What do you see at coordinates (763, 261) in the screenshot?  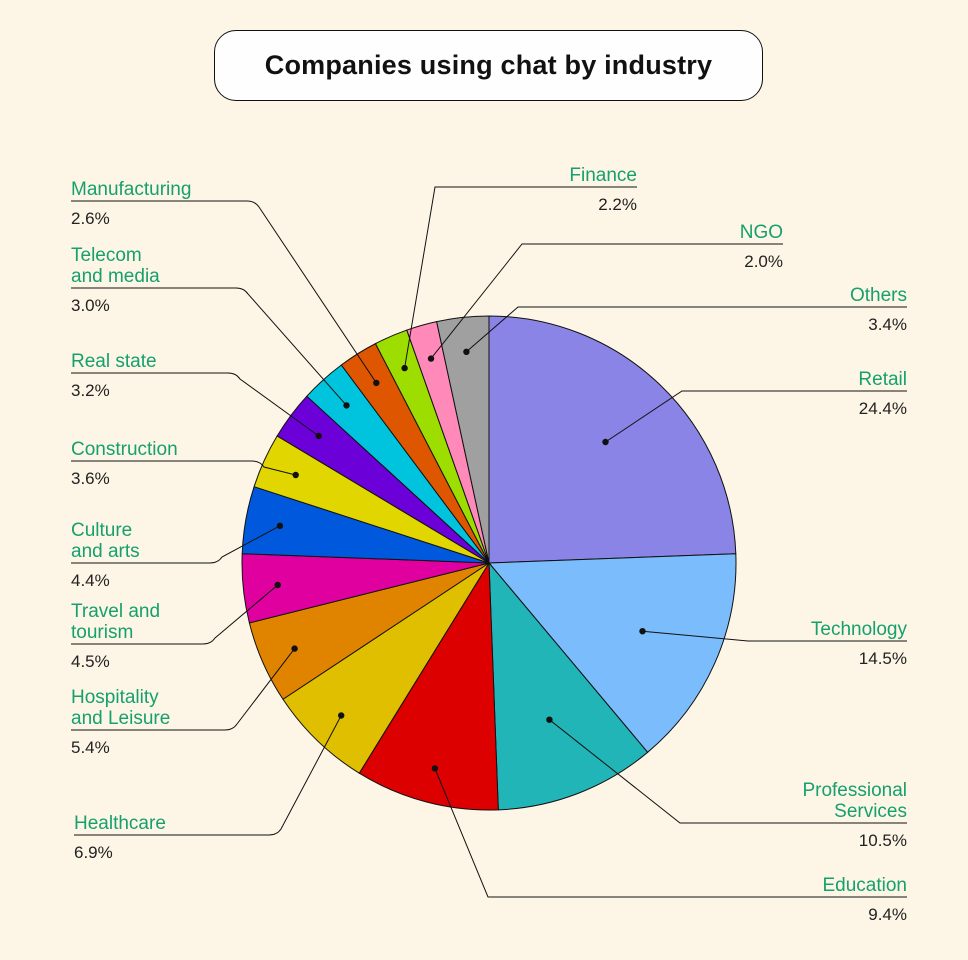 I see `slice-value-ngo: 2.0%` at bounding box center [763, 261].